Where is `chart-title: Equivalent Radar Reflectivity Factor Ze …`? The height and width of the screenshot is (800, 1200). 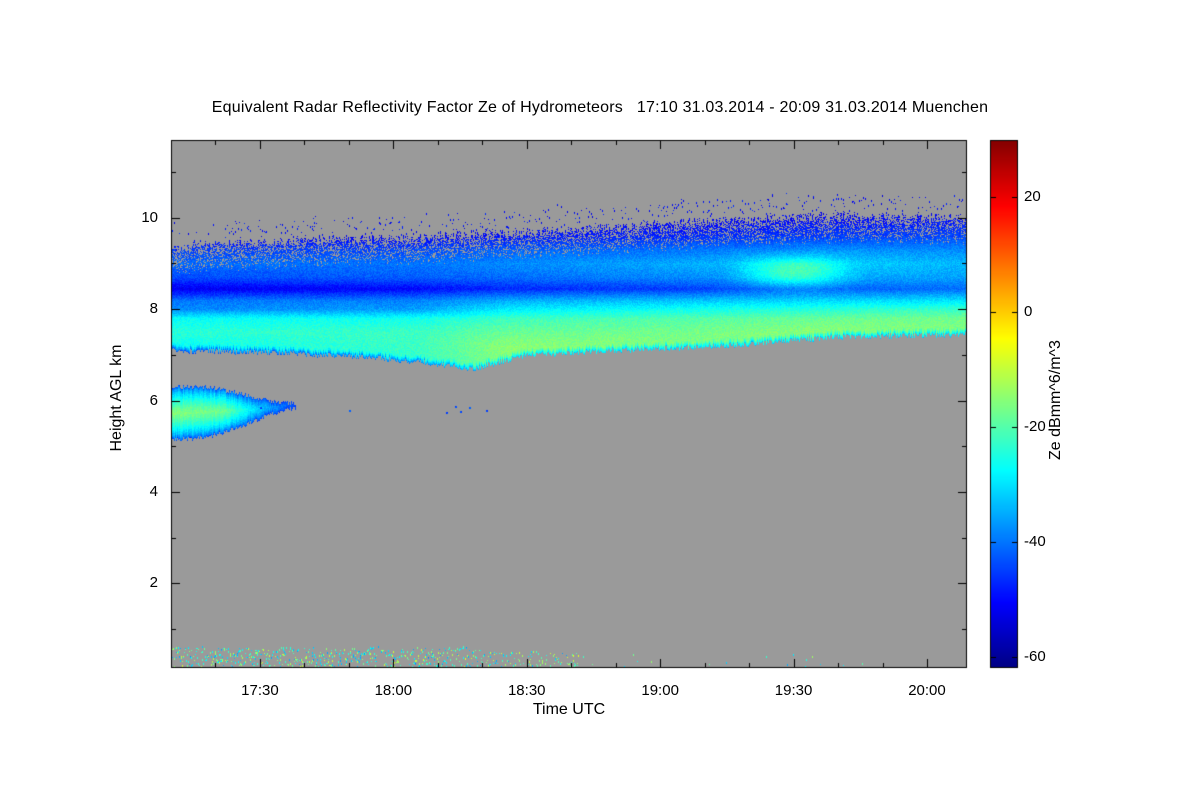 chart-title: Equivalent Radar Reflectivity Factor Ze … is located at coordinates (600, 107).